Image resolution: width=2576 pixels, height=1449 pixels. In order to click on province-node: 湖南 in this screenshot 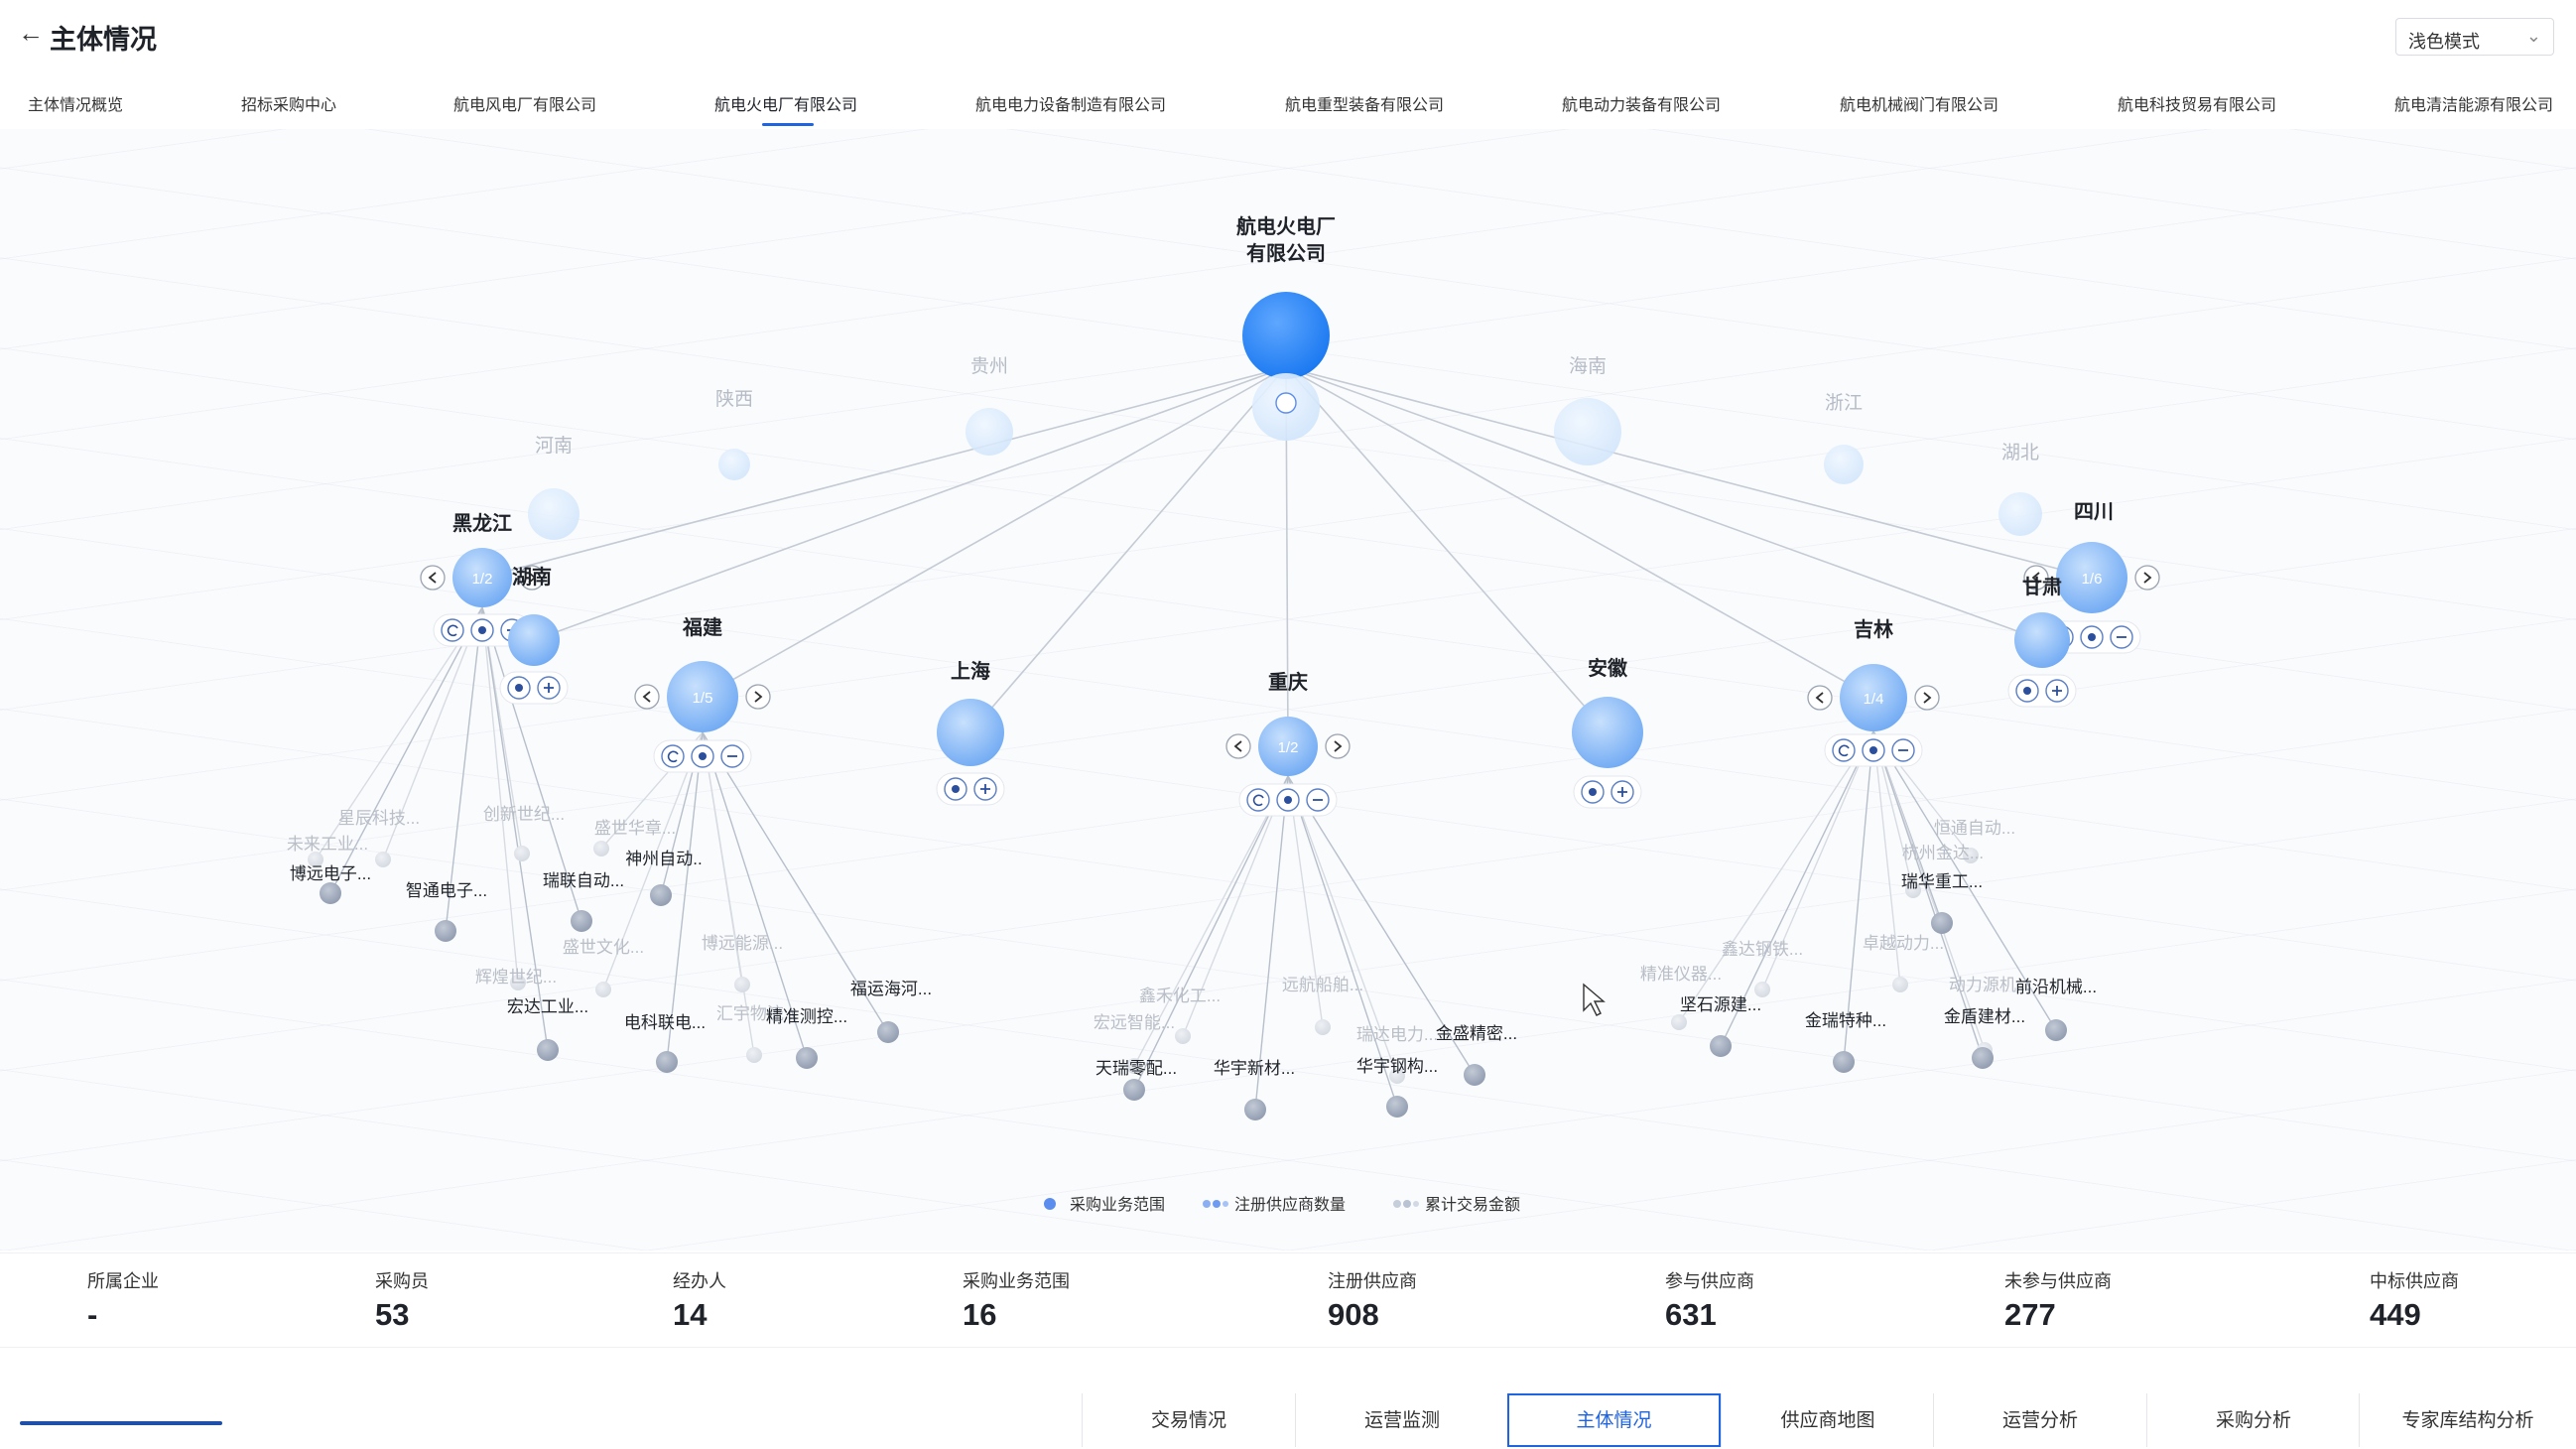, I will do `click(534, 635)`.